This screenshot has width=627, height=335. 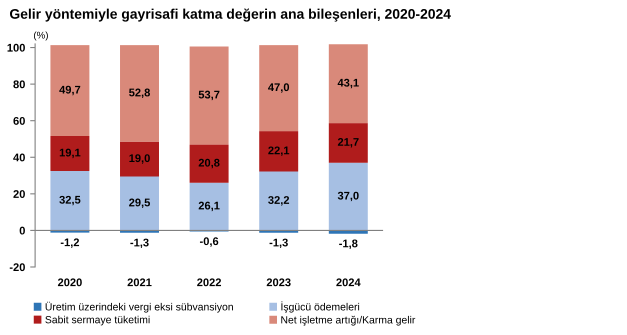 What do you see at coordinates (209, 163) in the screenshot?
I see `data-label: 20,8` at bounding box center [209, 163].